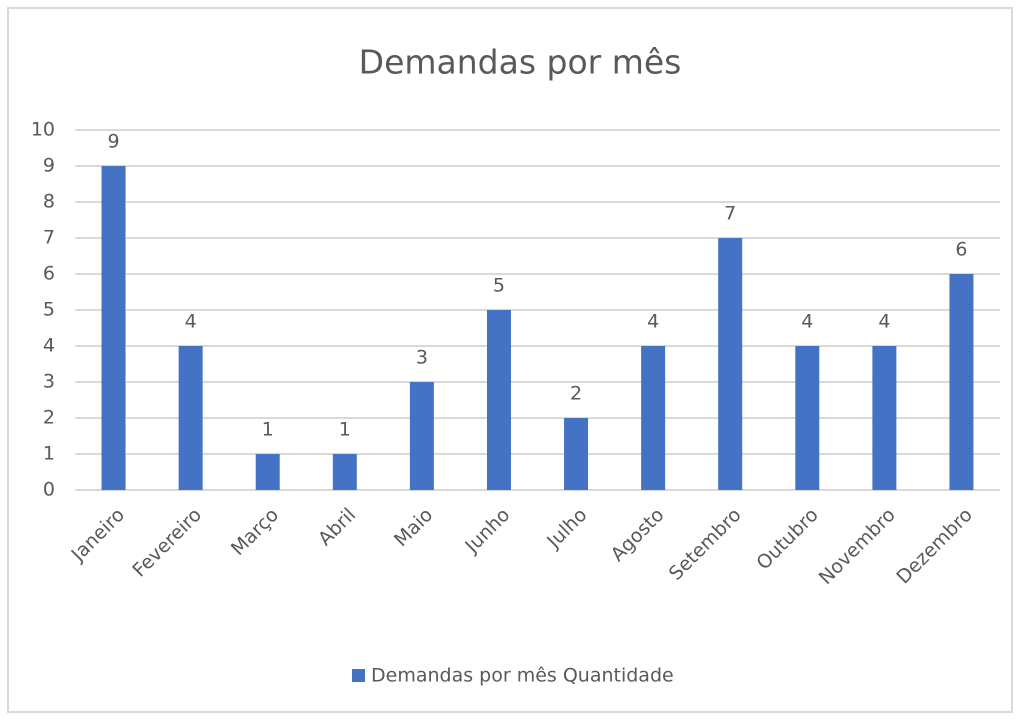 The image size is (1020, 719). Describe the element at coordinates (49, 454) in the screenshot. I see `y-tick-label: 1` at that location.